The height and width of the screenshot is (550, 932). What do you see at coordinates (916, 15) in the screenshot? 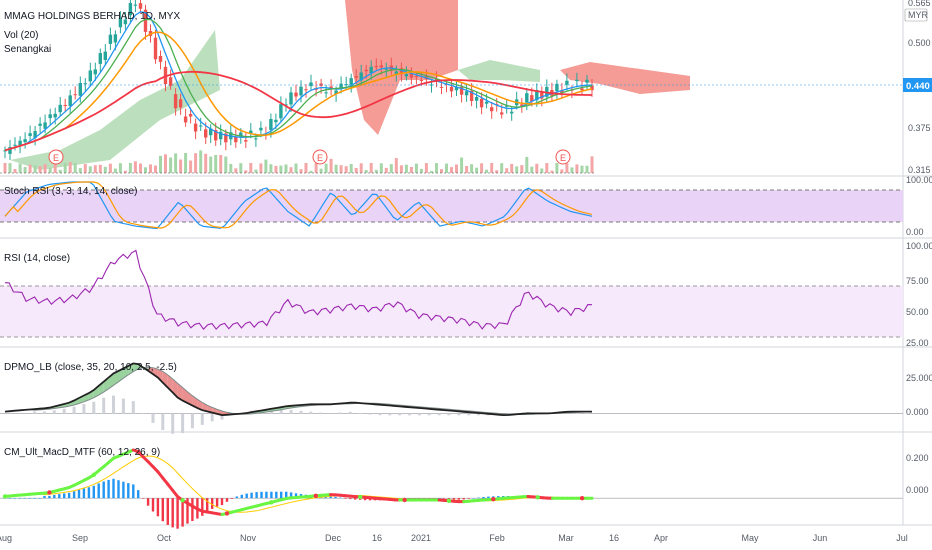
I see `currency-badge` at bounding box center [916, 15].